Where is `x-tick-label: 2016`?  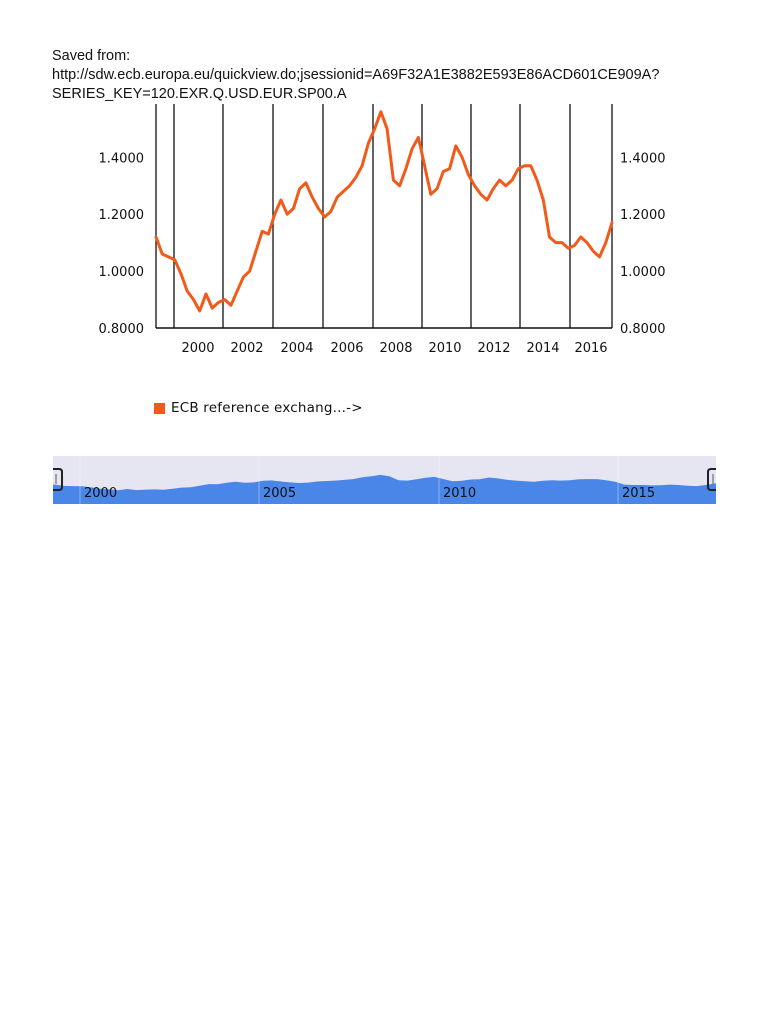 x-tick-label: 2016 is located at coordinates (590, 348).